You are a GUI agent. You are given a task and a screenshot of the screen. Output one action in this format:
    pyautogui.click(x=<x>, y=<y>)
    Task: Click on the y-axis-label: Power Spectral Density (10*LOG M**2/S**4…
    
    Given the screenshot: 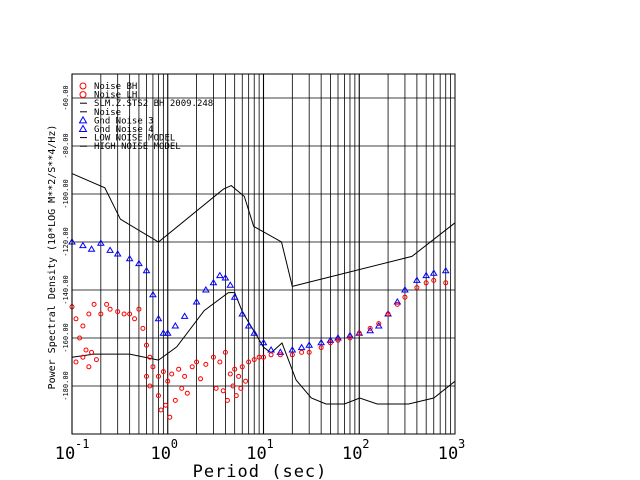 What is the action you would take?
    pyautogui.click(x=52, y=257)
    